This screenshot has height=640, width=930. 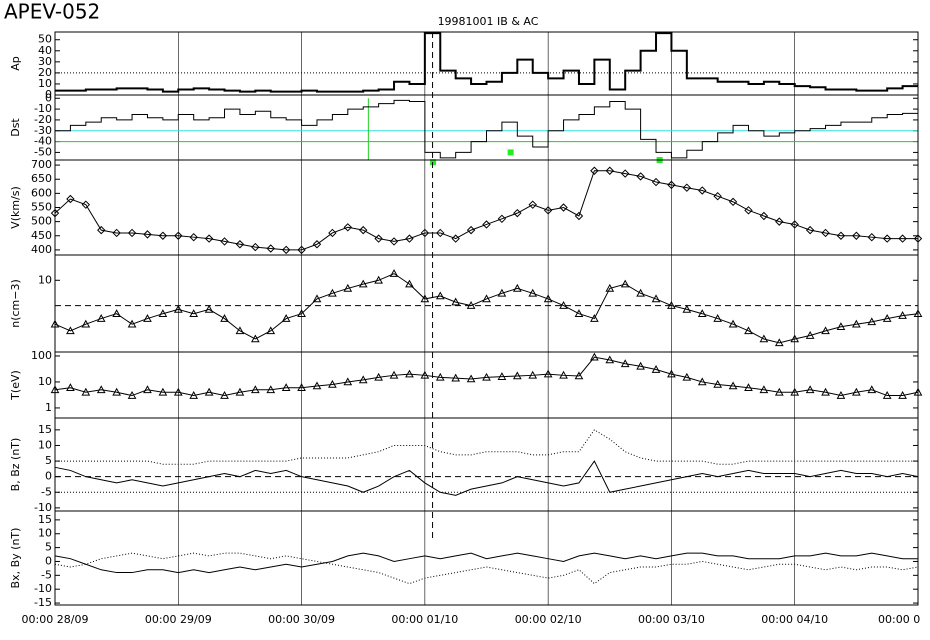 I want to click on page-title: APEV-052, so click(x=52, y=12).